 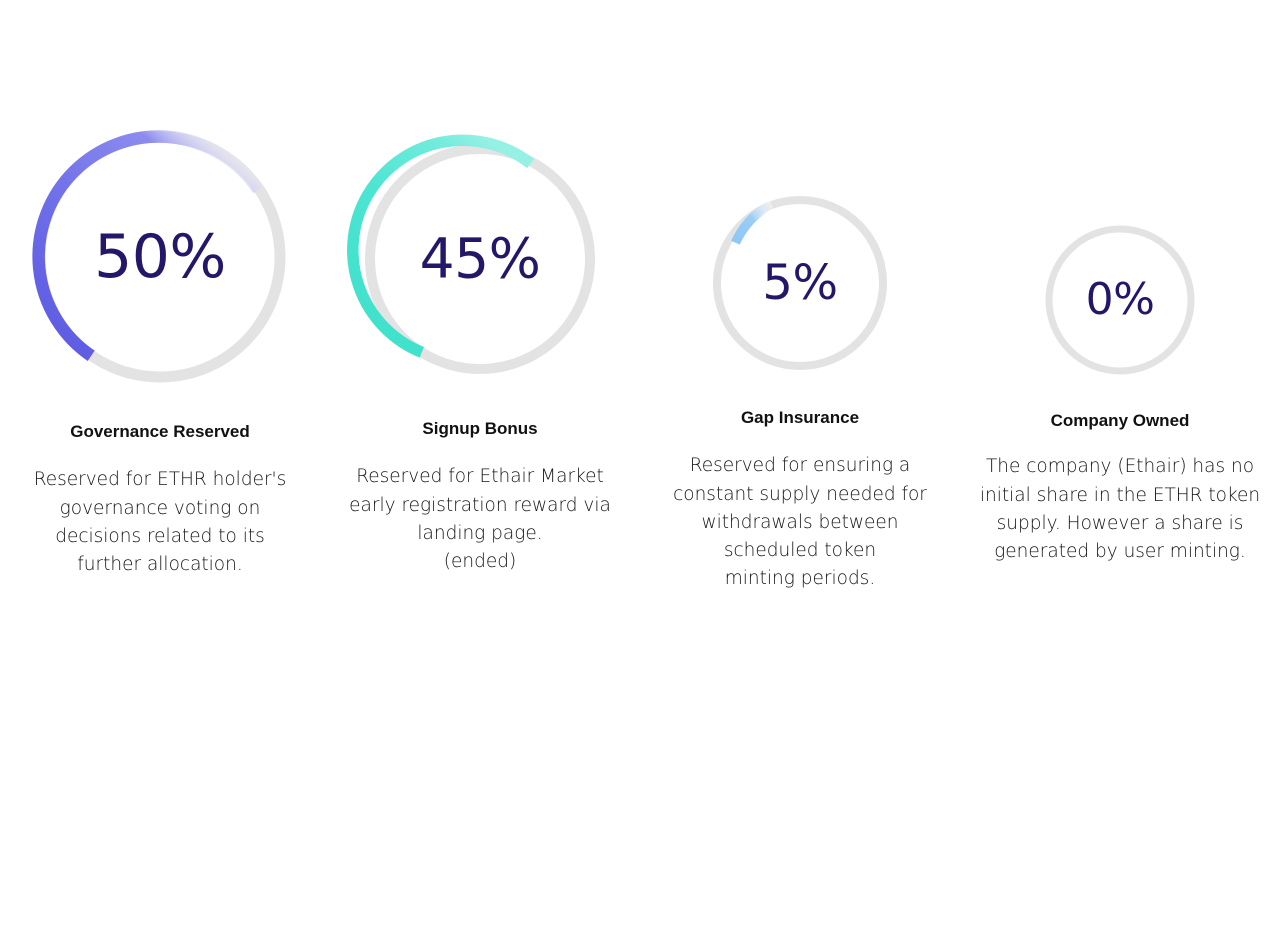 I want to click on description-line: Reserved for ETHR holder's, so click(x=160, y=480).